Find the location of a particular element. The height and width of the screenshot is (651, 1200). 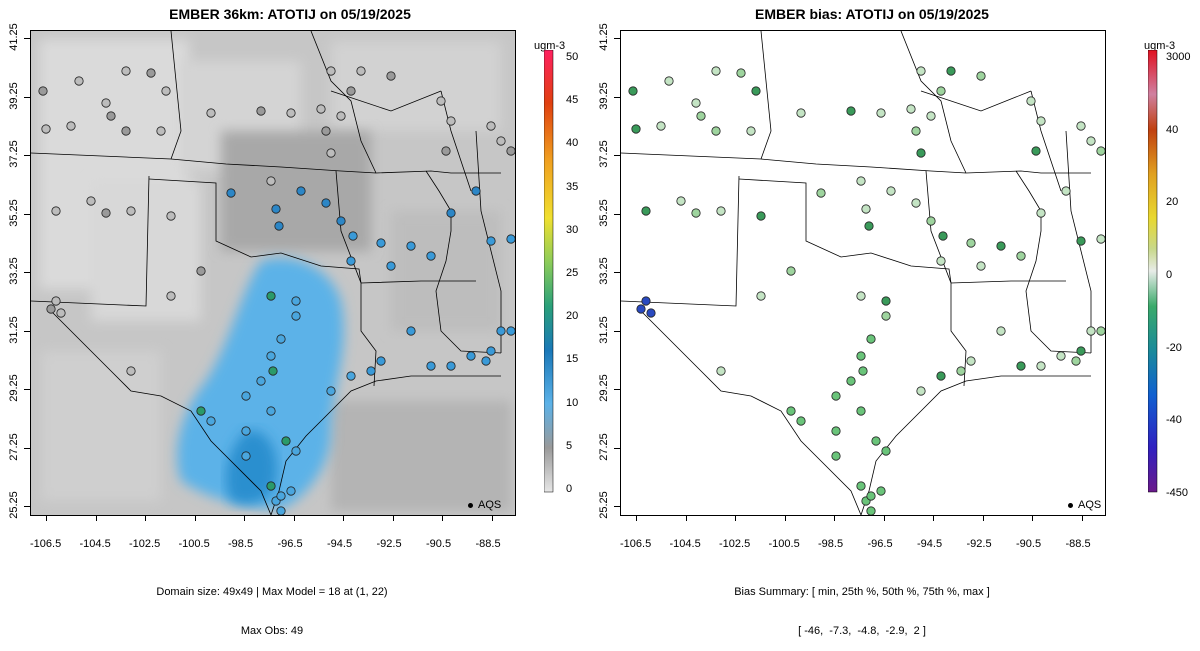

colorbar-tick-label: 10 is located at coordinates (572, 402).